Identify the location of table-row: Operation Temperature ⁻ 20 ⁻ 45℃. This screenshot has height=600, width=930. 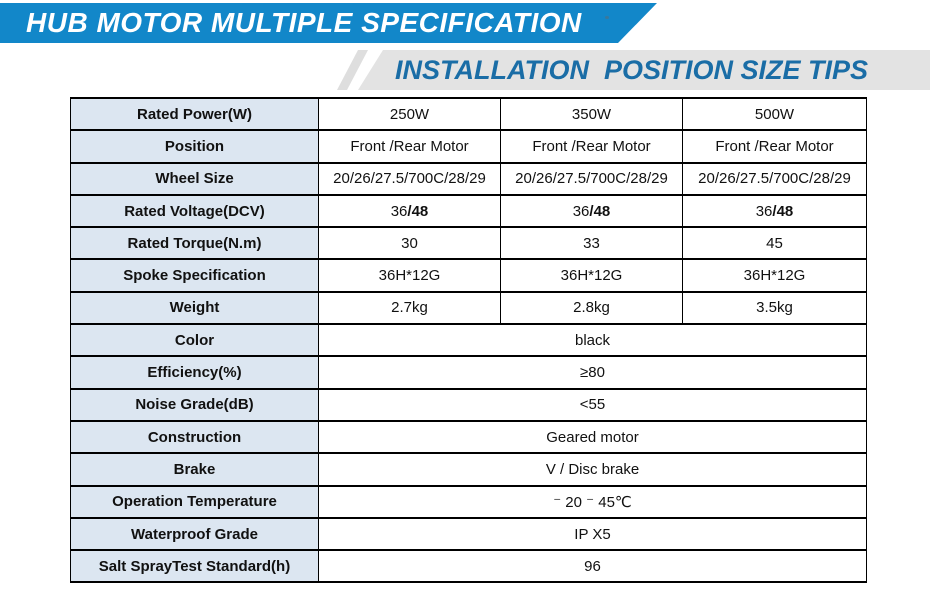
(468, 501).